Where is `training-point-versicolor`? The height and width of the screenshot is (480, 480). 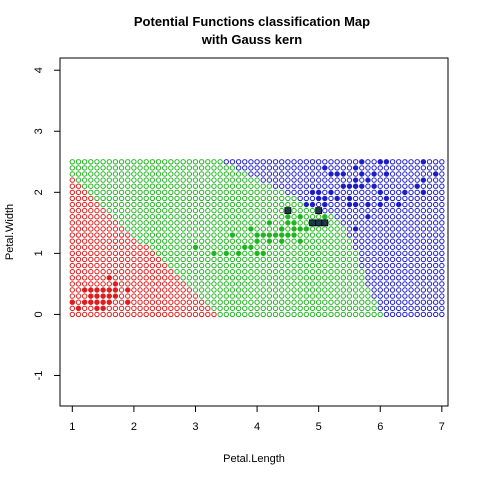
training-point-versicolor is located at coordinates (288, 235).